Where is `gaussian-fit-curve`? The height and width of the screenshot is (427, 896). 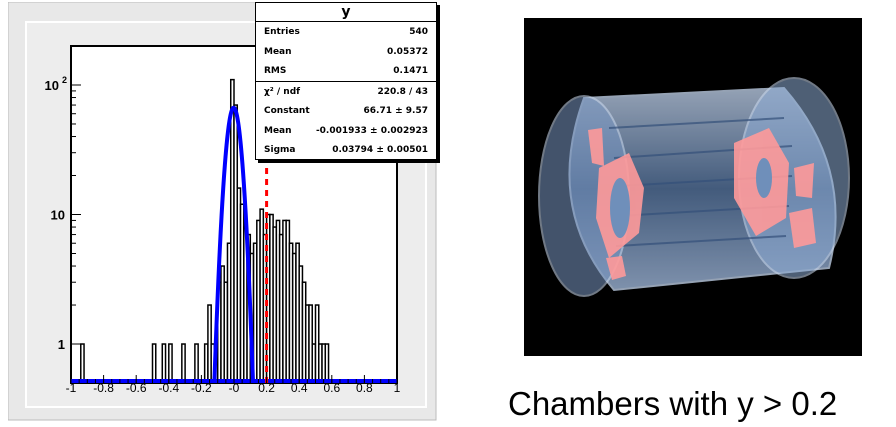
gaussian-fit-curve is located at coordinates (233, 243).